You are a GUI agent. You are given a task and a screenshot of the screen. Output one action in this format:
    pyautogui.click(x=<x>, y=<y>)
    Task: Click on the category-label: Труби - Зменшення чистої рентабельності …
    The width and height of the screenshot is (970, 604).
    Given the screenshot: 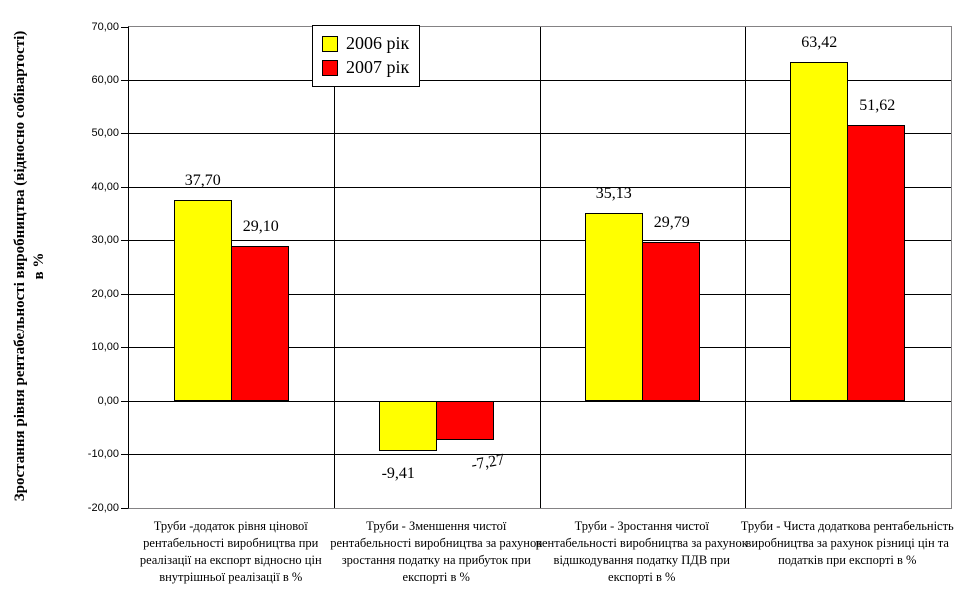 What is the action you would take?
    pyautogui.click(x=436, y=551)
    